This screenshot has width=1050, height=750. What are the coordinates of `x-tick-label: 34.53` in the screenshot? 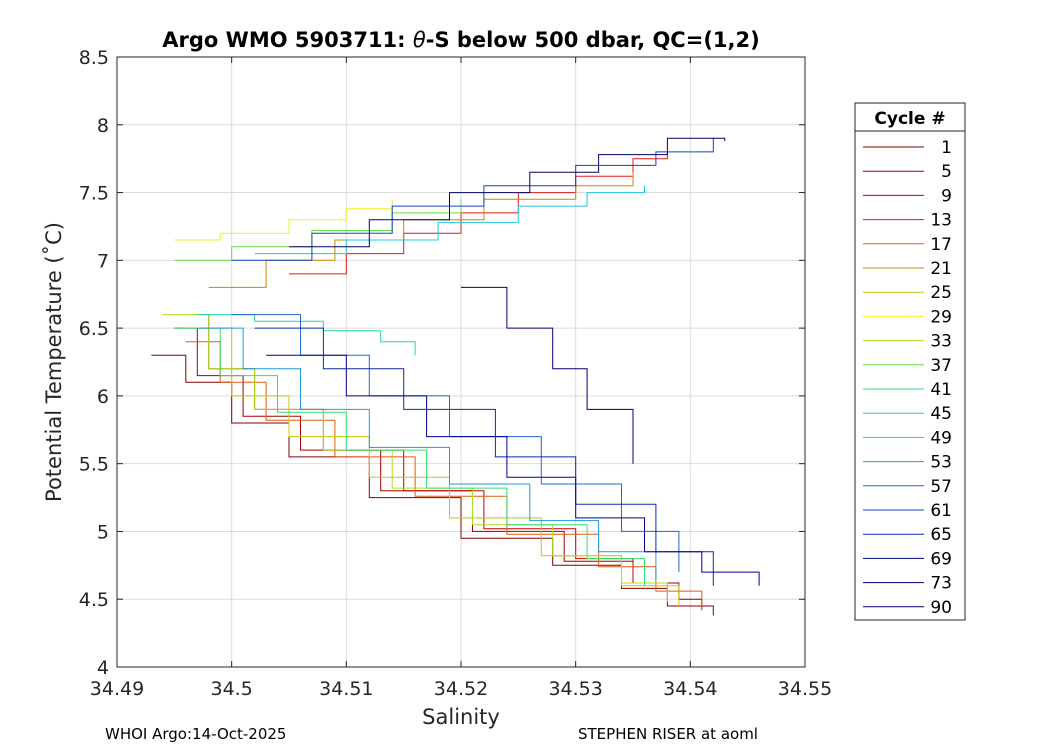 It's located at (575, 689).